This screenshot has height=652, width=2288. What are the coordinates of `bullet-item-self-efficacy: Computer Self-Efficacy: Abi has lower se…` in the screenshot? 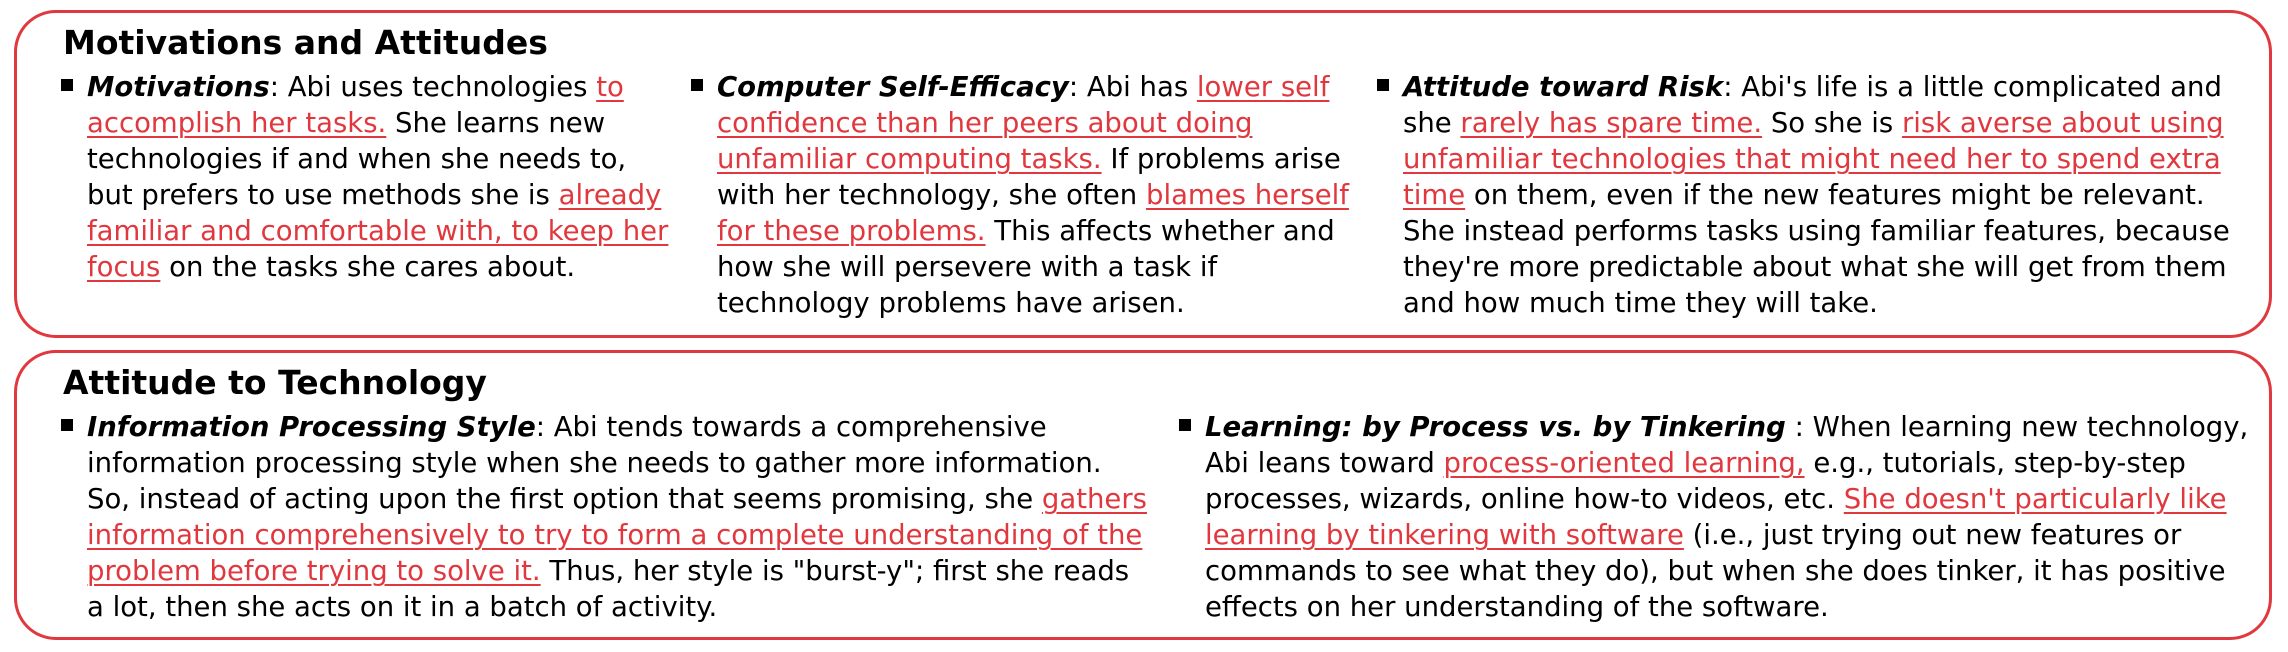 It's located at (1031, 195).